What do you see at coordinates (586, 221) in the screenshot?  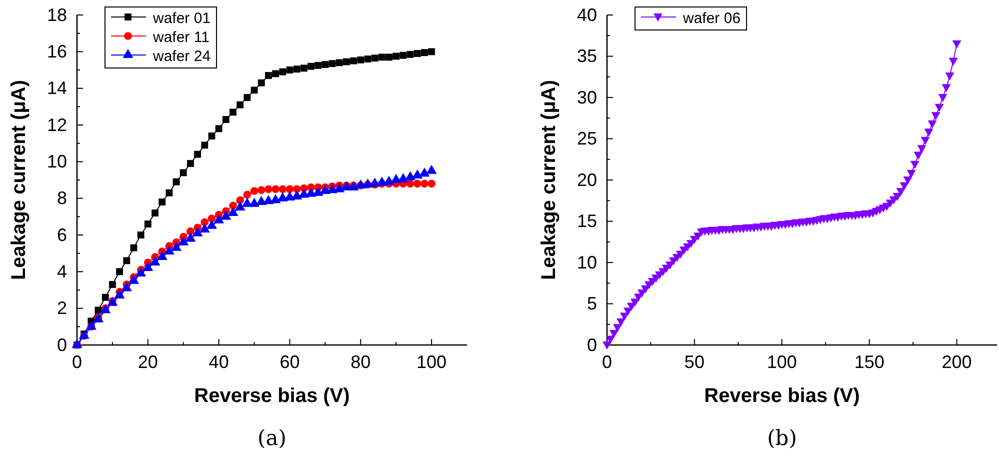 I see `y-tick-label: 15` at bounding box center [586, 221].